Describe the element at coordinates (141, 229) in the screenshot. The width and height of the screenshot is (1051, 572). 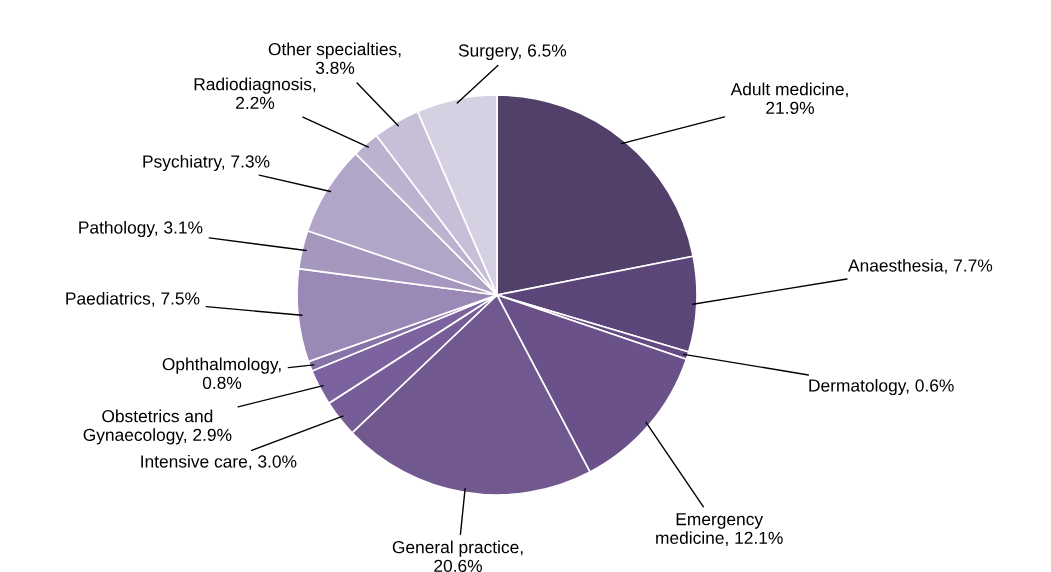
I see `slice-label: Pathology, 3.1%` at that location.